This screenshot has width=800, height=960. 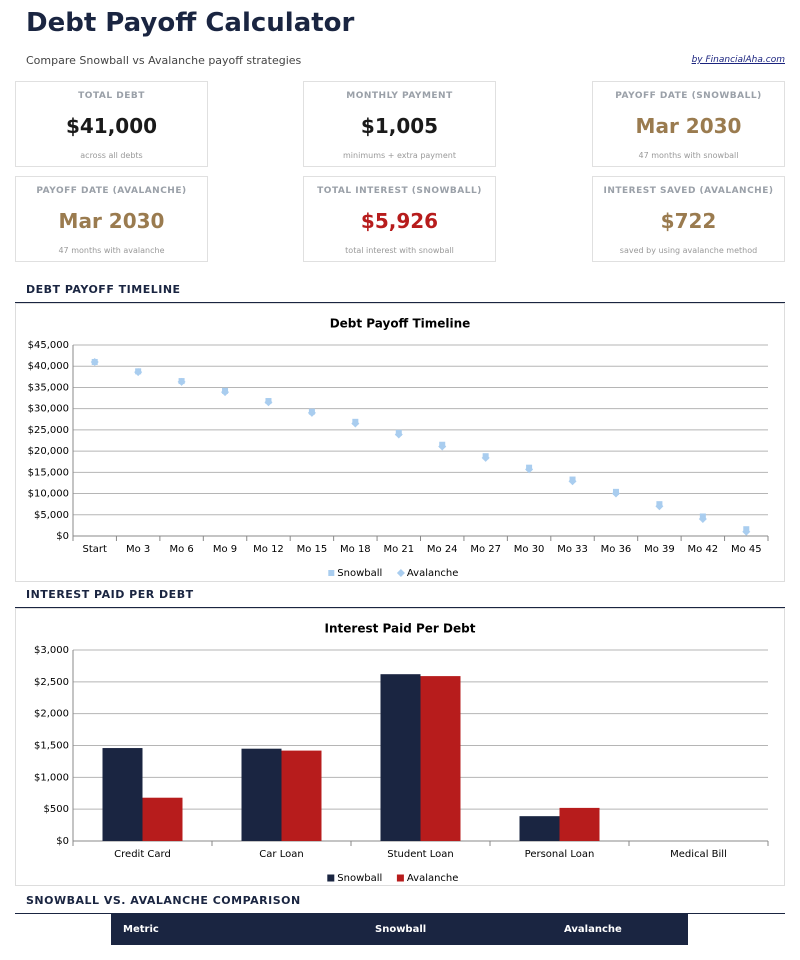 I want to click on stat-card: TOTAL DEBT $41,000 across all debts, so click(x=111, y=124).